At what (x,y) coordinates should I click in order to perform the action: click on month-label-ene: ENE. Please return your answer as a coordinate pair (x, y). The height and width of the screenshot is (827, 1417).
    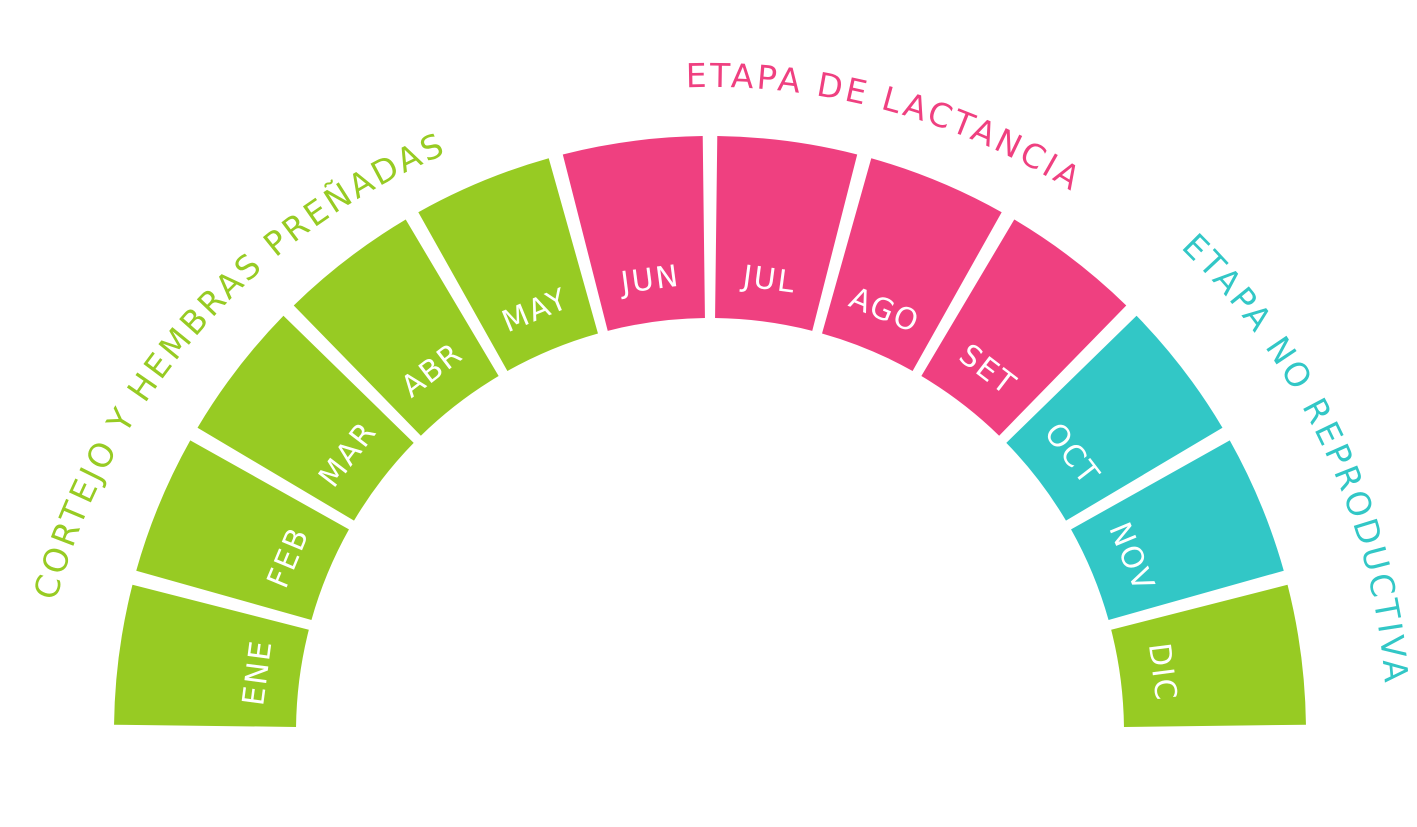
    Looking at the image, I should click on (257, 672).